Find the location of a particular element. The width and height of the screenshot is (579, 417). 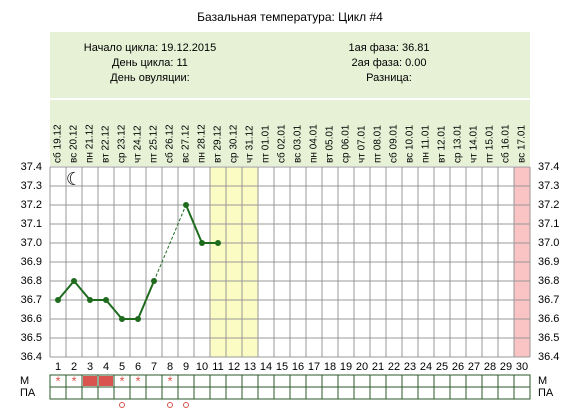

dashed-connector is located at coordinates (170, 243).